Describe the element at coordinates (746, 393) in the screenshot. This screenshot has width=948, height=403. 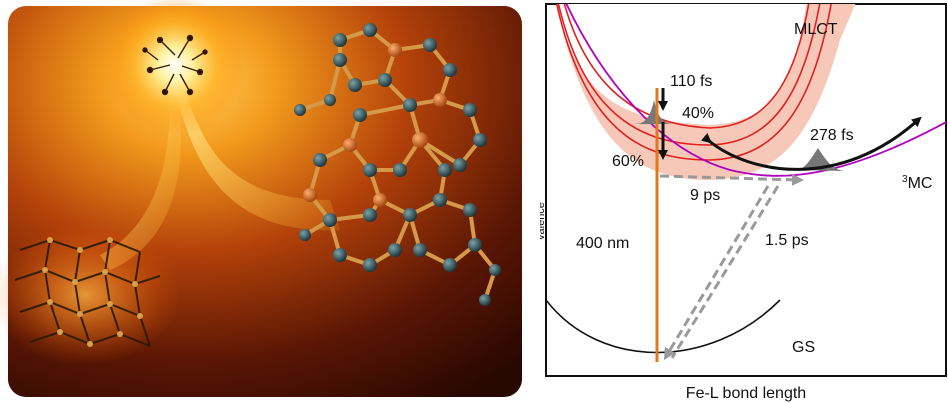
I see `x-axis-label: Fe-L bond length` at that location.